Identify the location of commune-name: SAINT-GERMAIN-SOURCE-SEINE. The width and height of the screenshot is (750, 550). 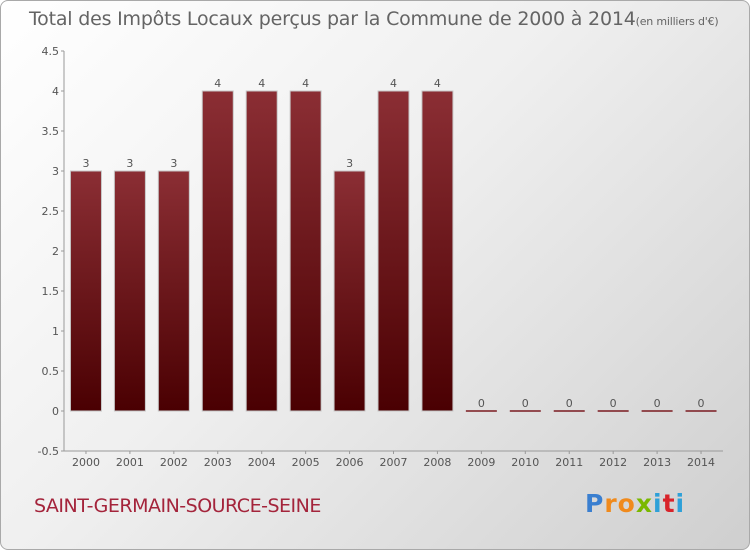
(177, 506).